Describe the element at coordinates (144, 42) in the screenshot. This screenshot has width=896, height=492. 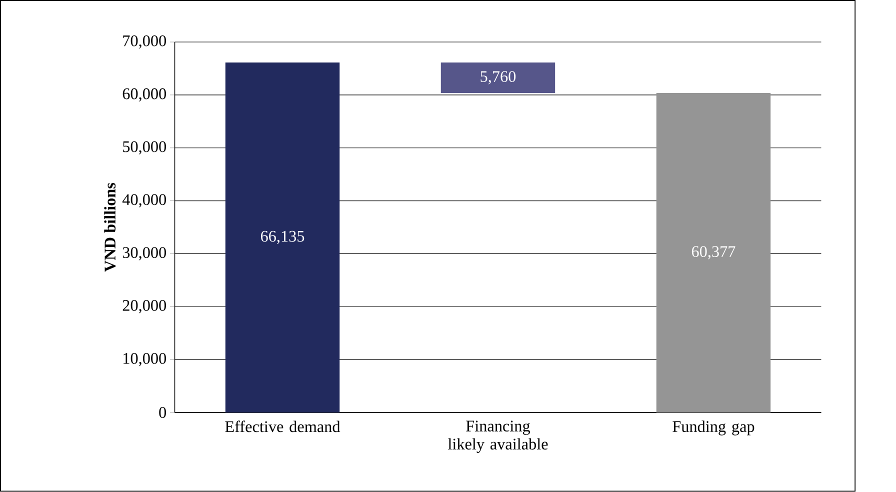
I see `y-tick-label: 70,000` at that location.